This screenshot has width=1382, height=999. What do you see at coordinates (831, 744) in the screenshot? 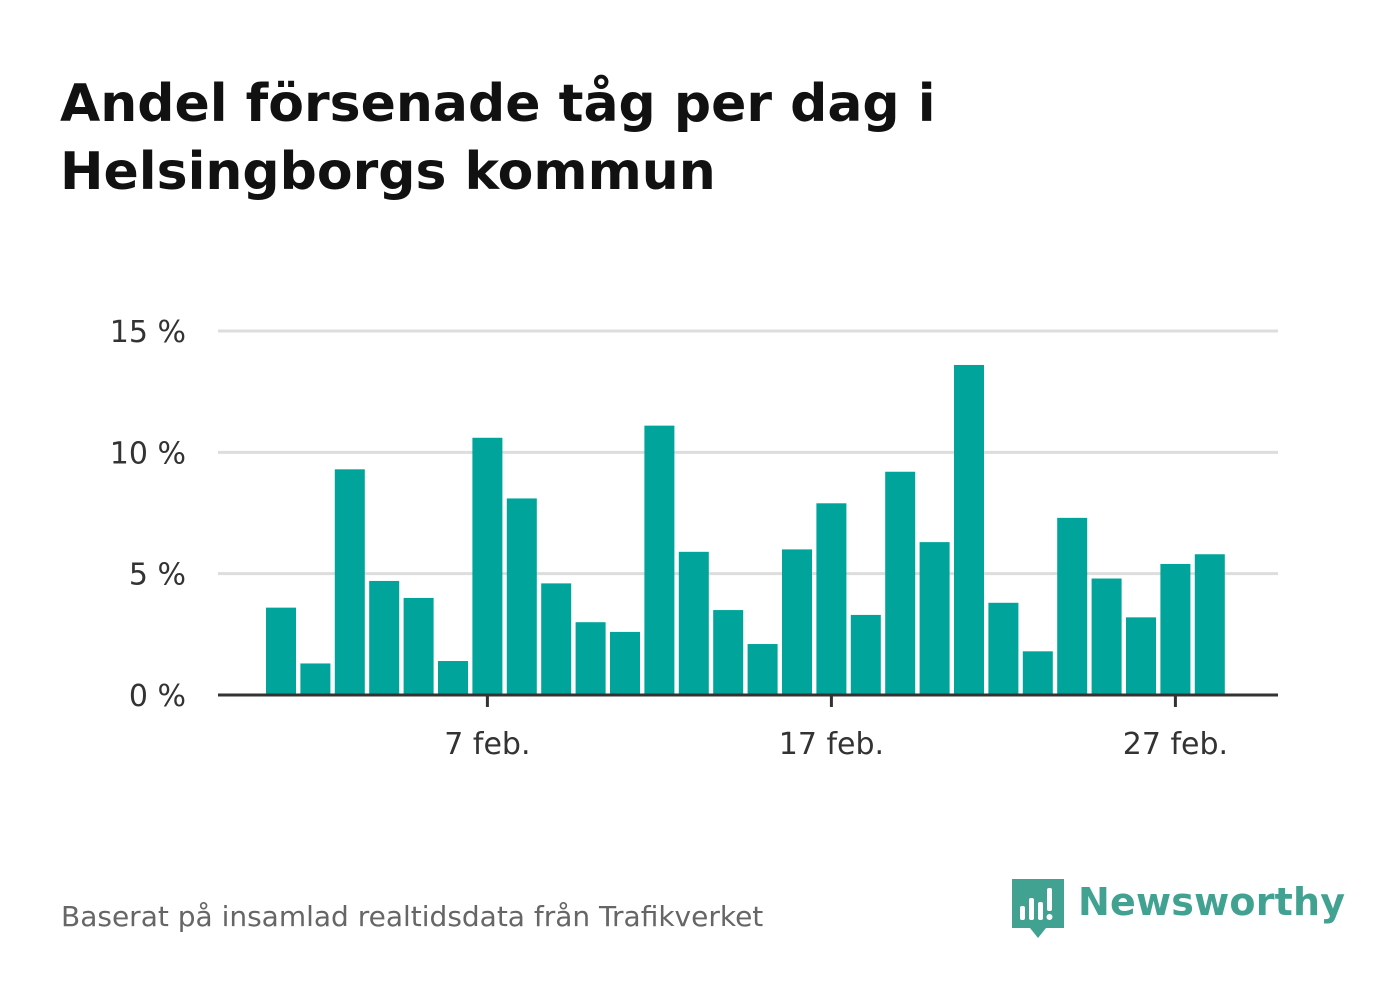
I see `x-tick-label: 17 feb.` at bounding box center [831, 744].